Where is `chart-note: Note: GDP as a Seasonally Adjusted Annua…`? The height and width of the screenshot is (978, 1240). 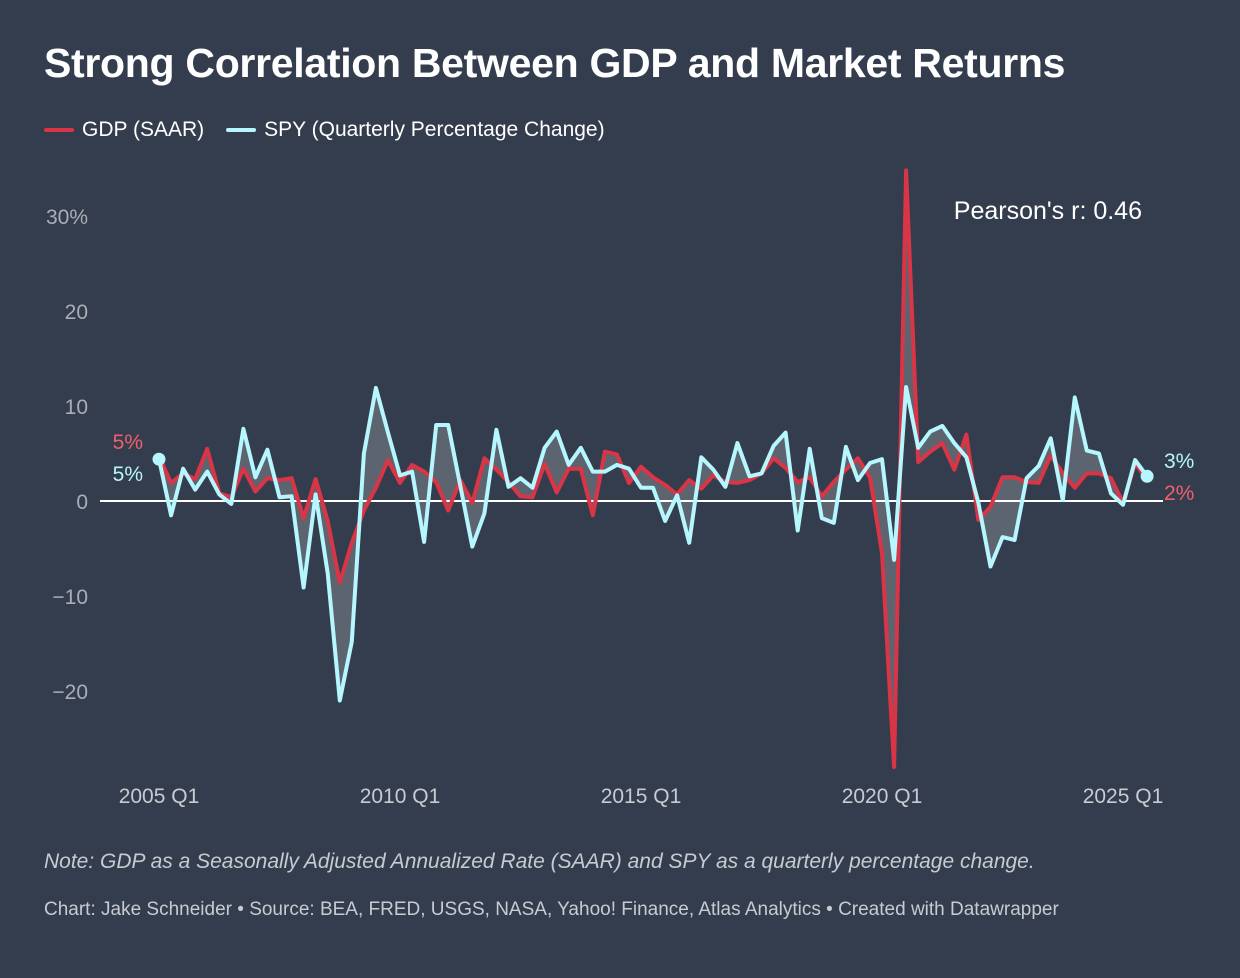 chart-note: Note: GDP as a Seasonally Adjusted Annua… is located at coordinates (539, 861).